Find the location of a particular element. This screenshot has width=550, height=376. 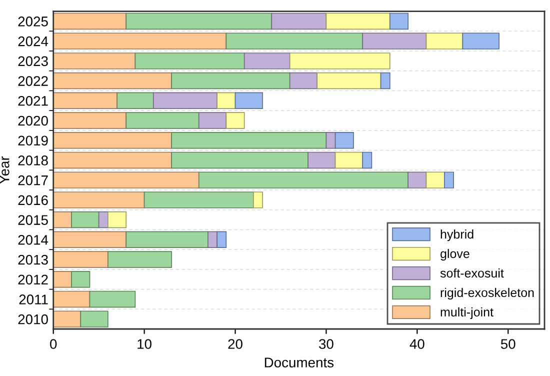

y-tick-label: 2018 is located at coordinates (33, 161).